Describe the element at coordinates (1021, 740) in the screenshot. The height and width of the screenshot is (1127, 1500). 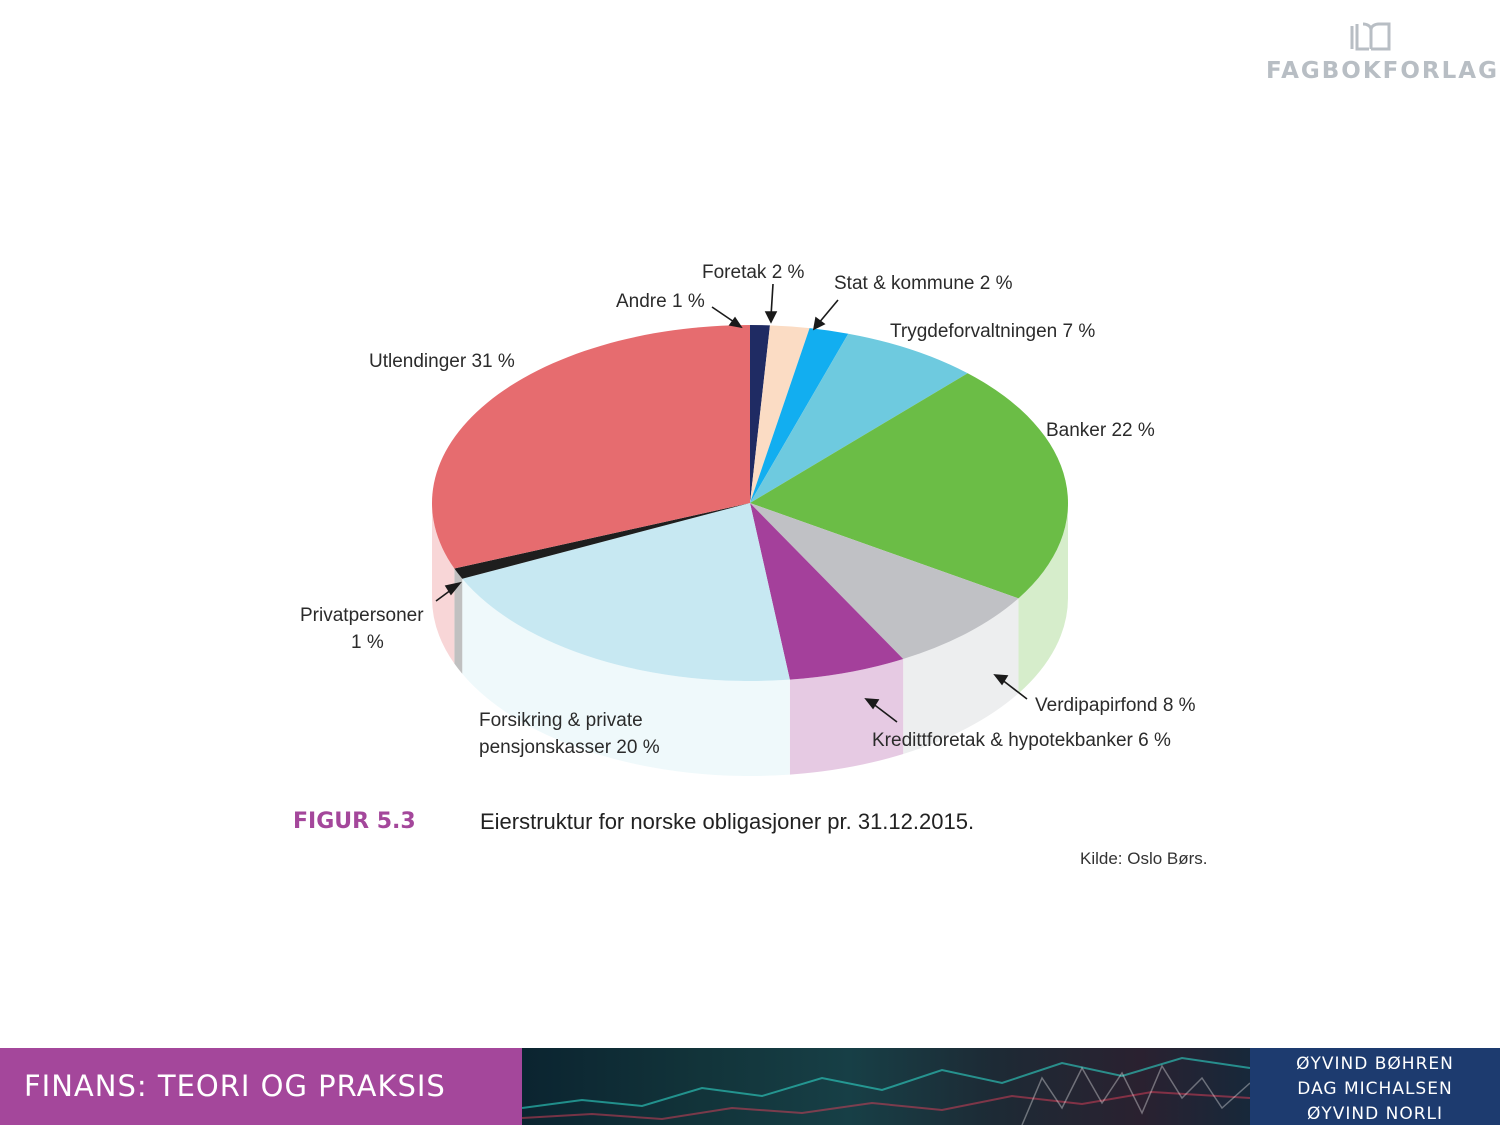
I see `label-kredittforetak: Kredittforetak & hypotekbanker 6 %` at that location.